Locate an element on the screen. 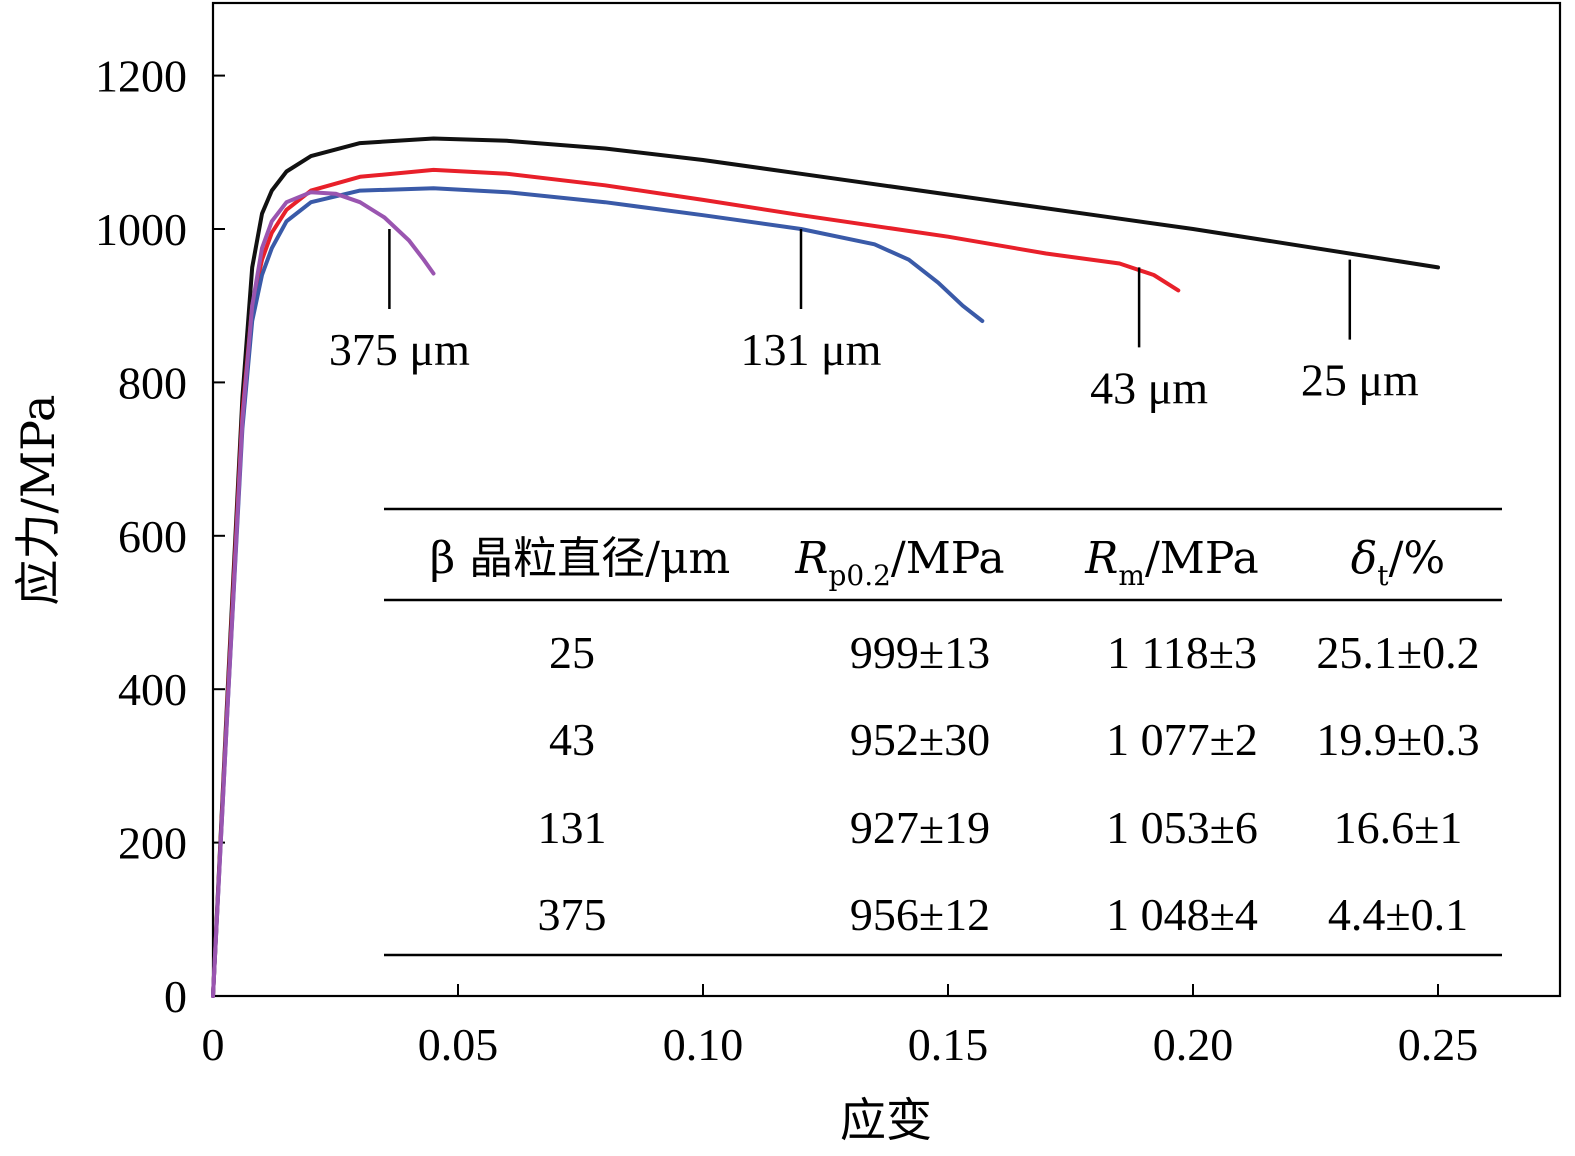 The height and width of the screenshot is (1156, 1575). rm-sub: m is located at coordinates (1131, 575).